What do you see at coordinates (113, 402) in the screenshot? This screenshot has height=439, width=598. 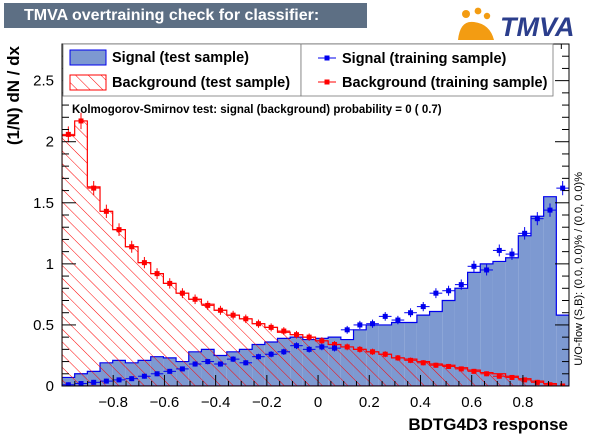 I see `x-tick-label: −0.8` at bounding box center [113, 402].